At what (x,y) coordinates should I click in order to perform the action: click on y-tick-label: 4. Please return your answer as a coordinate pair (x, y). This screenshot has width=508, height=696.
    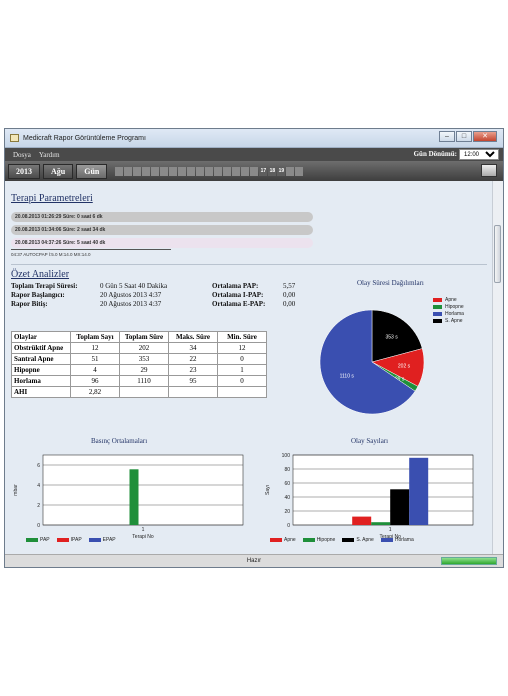
    Looking at the image, I should click on (38, 486).